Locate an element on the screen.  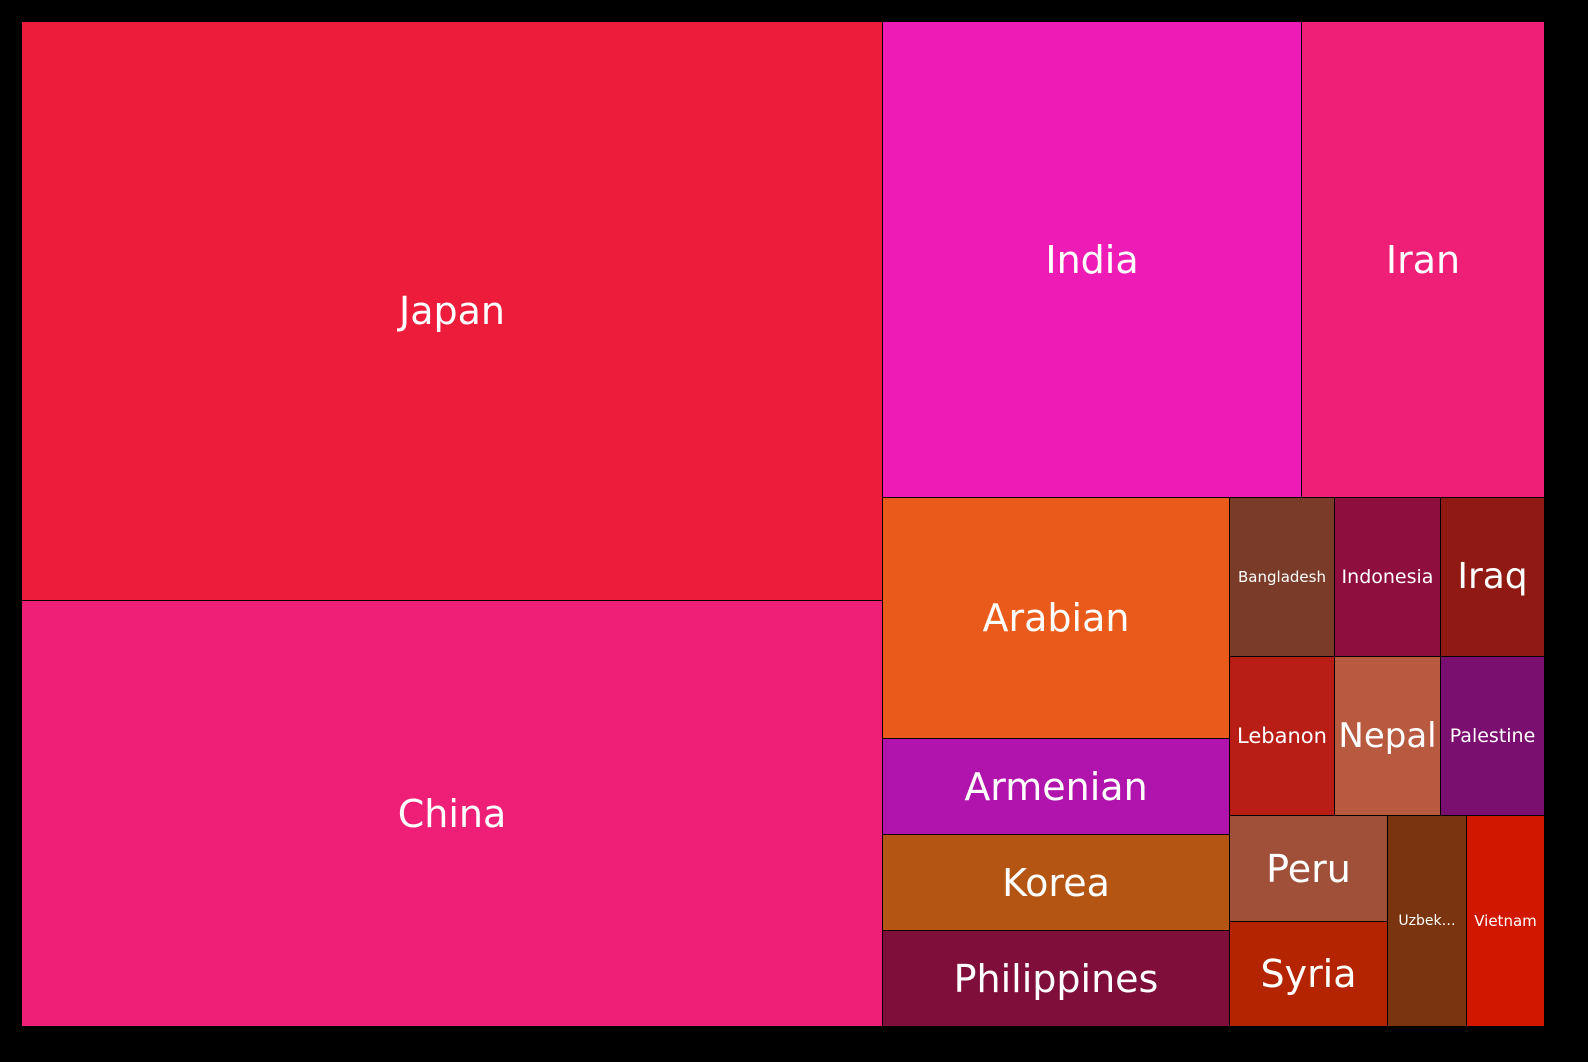
treemap-tile-label: Lebanon is located at coordinates (1282, 735).